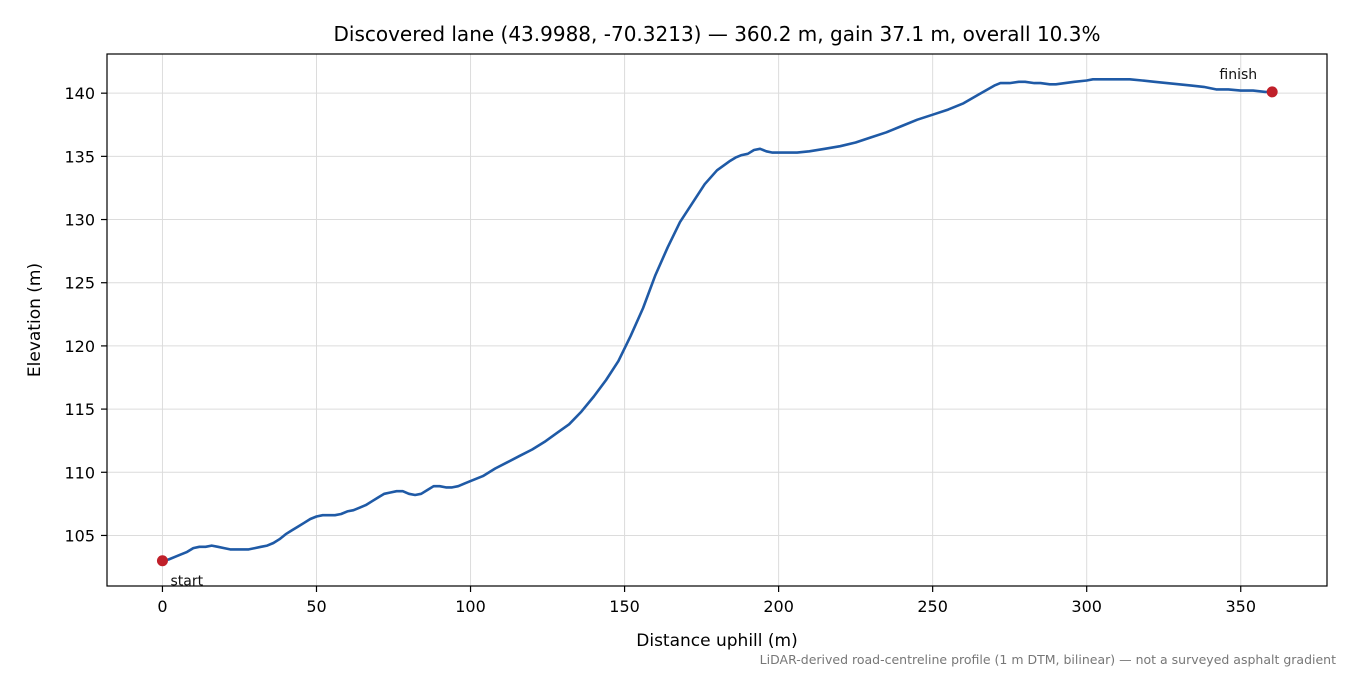  I want to click on x-tick-label: 350, so click(1240, 606).